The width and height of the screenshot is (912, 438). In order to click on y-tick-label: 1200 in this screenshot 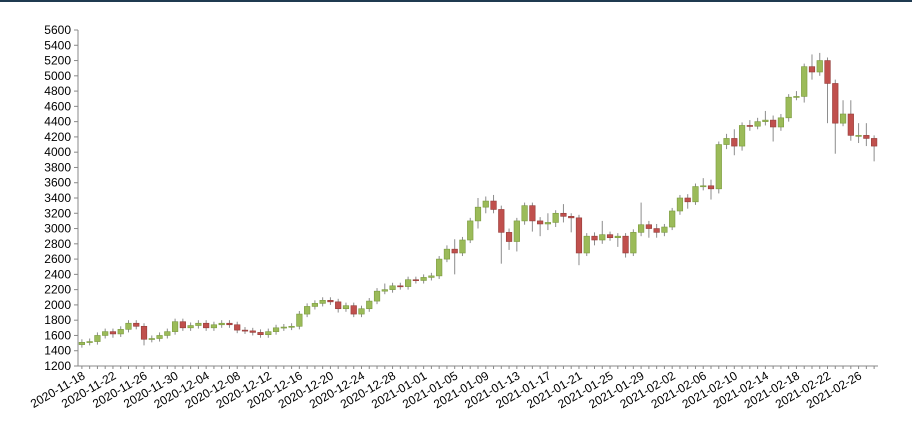, I will do `click(57, 366)`.